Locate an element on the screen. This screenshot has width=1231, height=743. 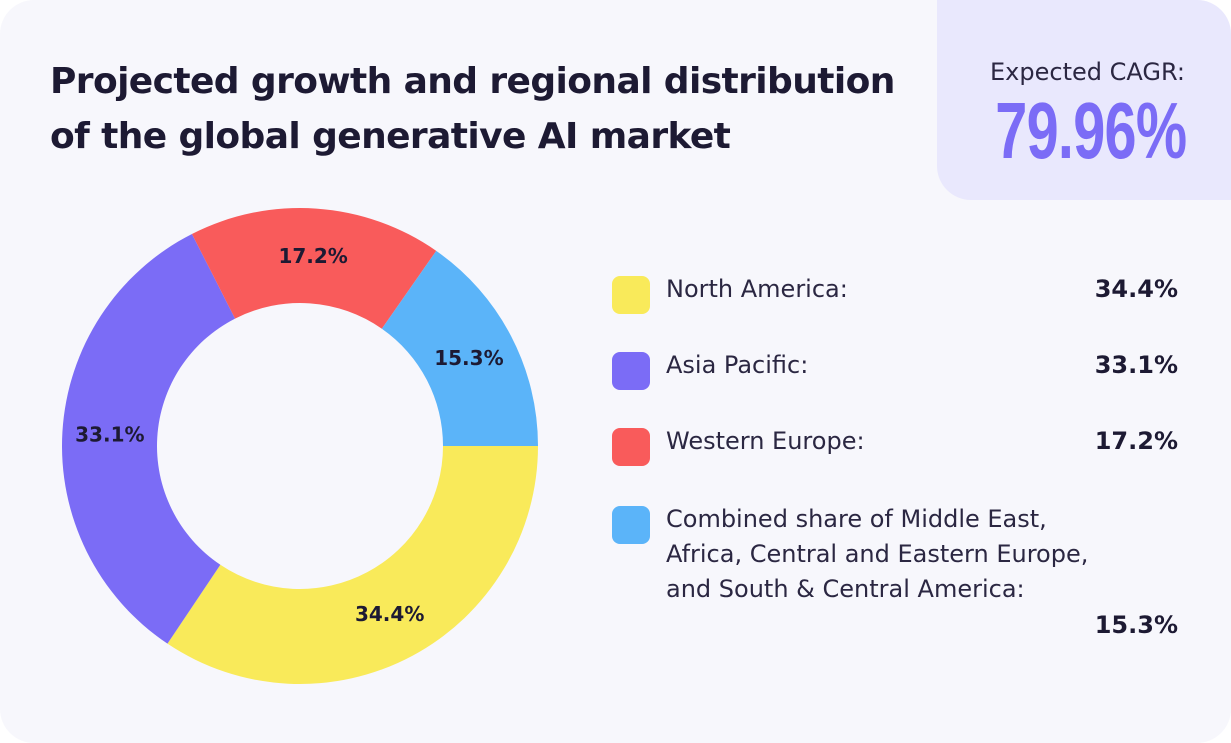
legend-swatch-other-regions is located at coordinates (631, 525).